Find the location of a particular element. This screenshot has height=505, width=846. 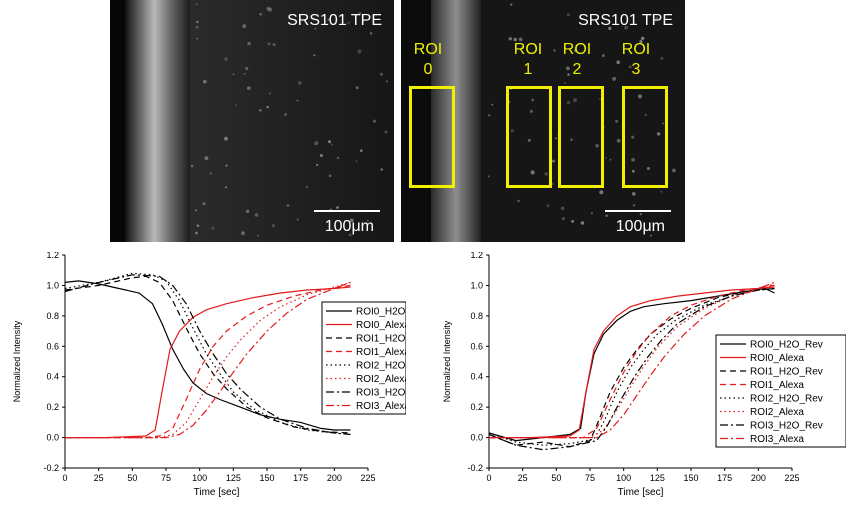

legend-label: ROI1_Alexa is located at coordinates (381, 352).